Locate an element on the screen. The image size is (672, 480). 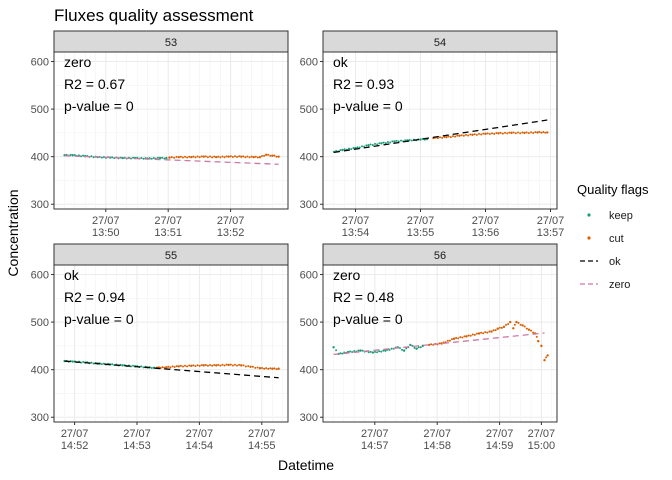
y-tick-label: 400 is located at coordinates (309, 371).